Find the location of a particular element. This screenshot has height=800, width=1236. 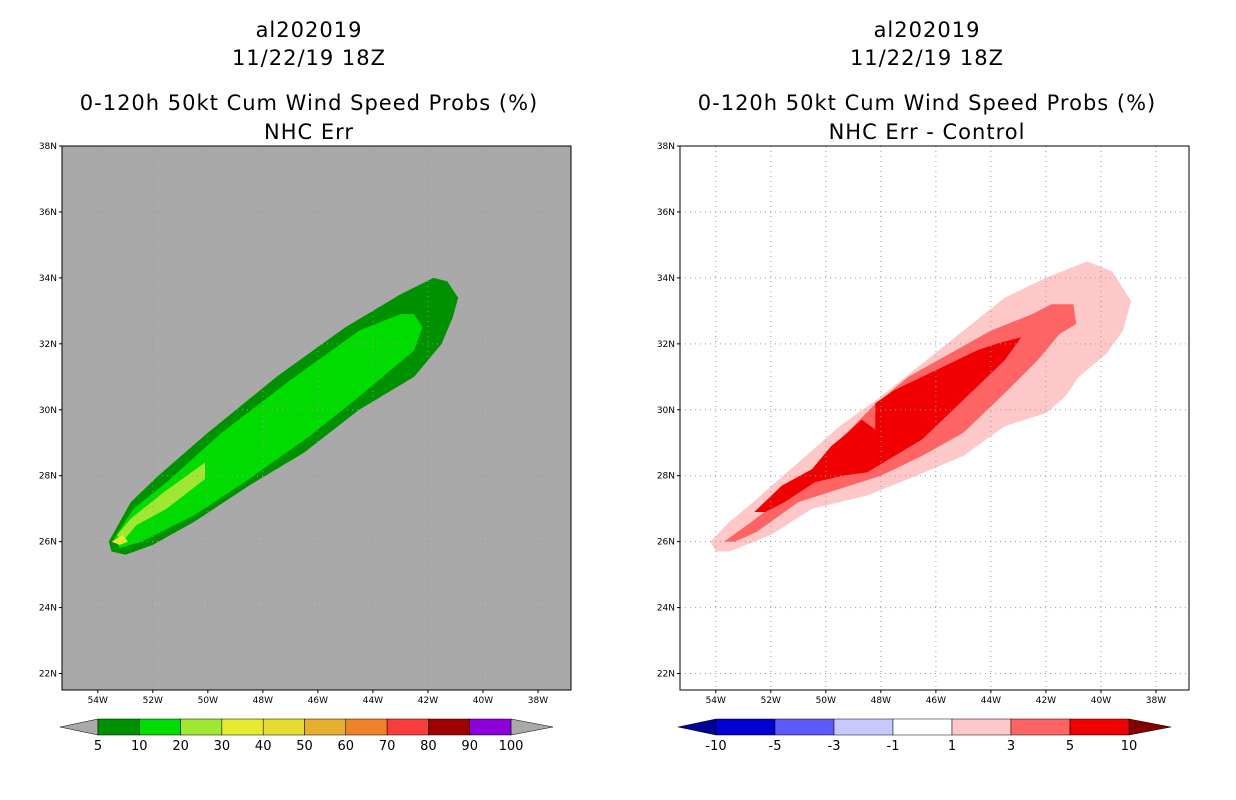

colorbar-label: 100 is located at coordinates (511, 746).